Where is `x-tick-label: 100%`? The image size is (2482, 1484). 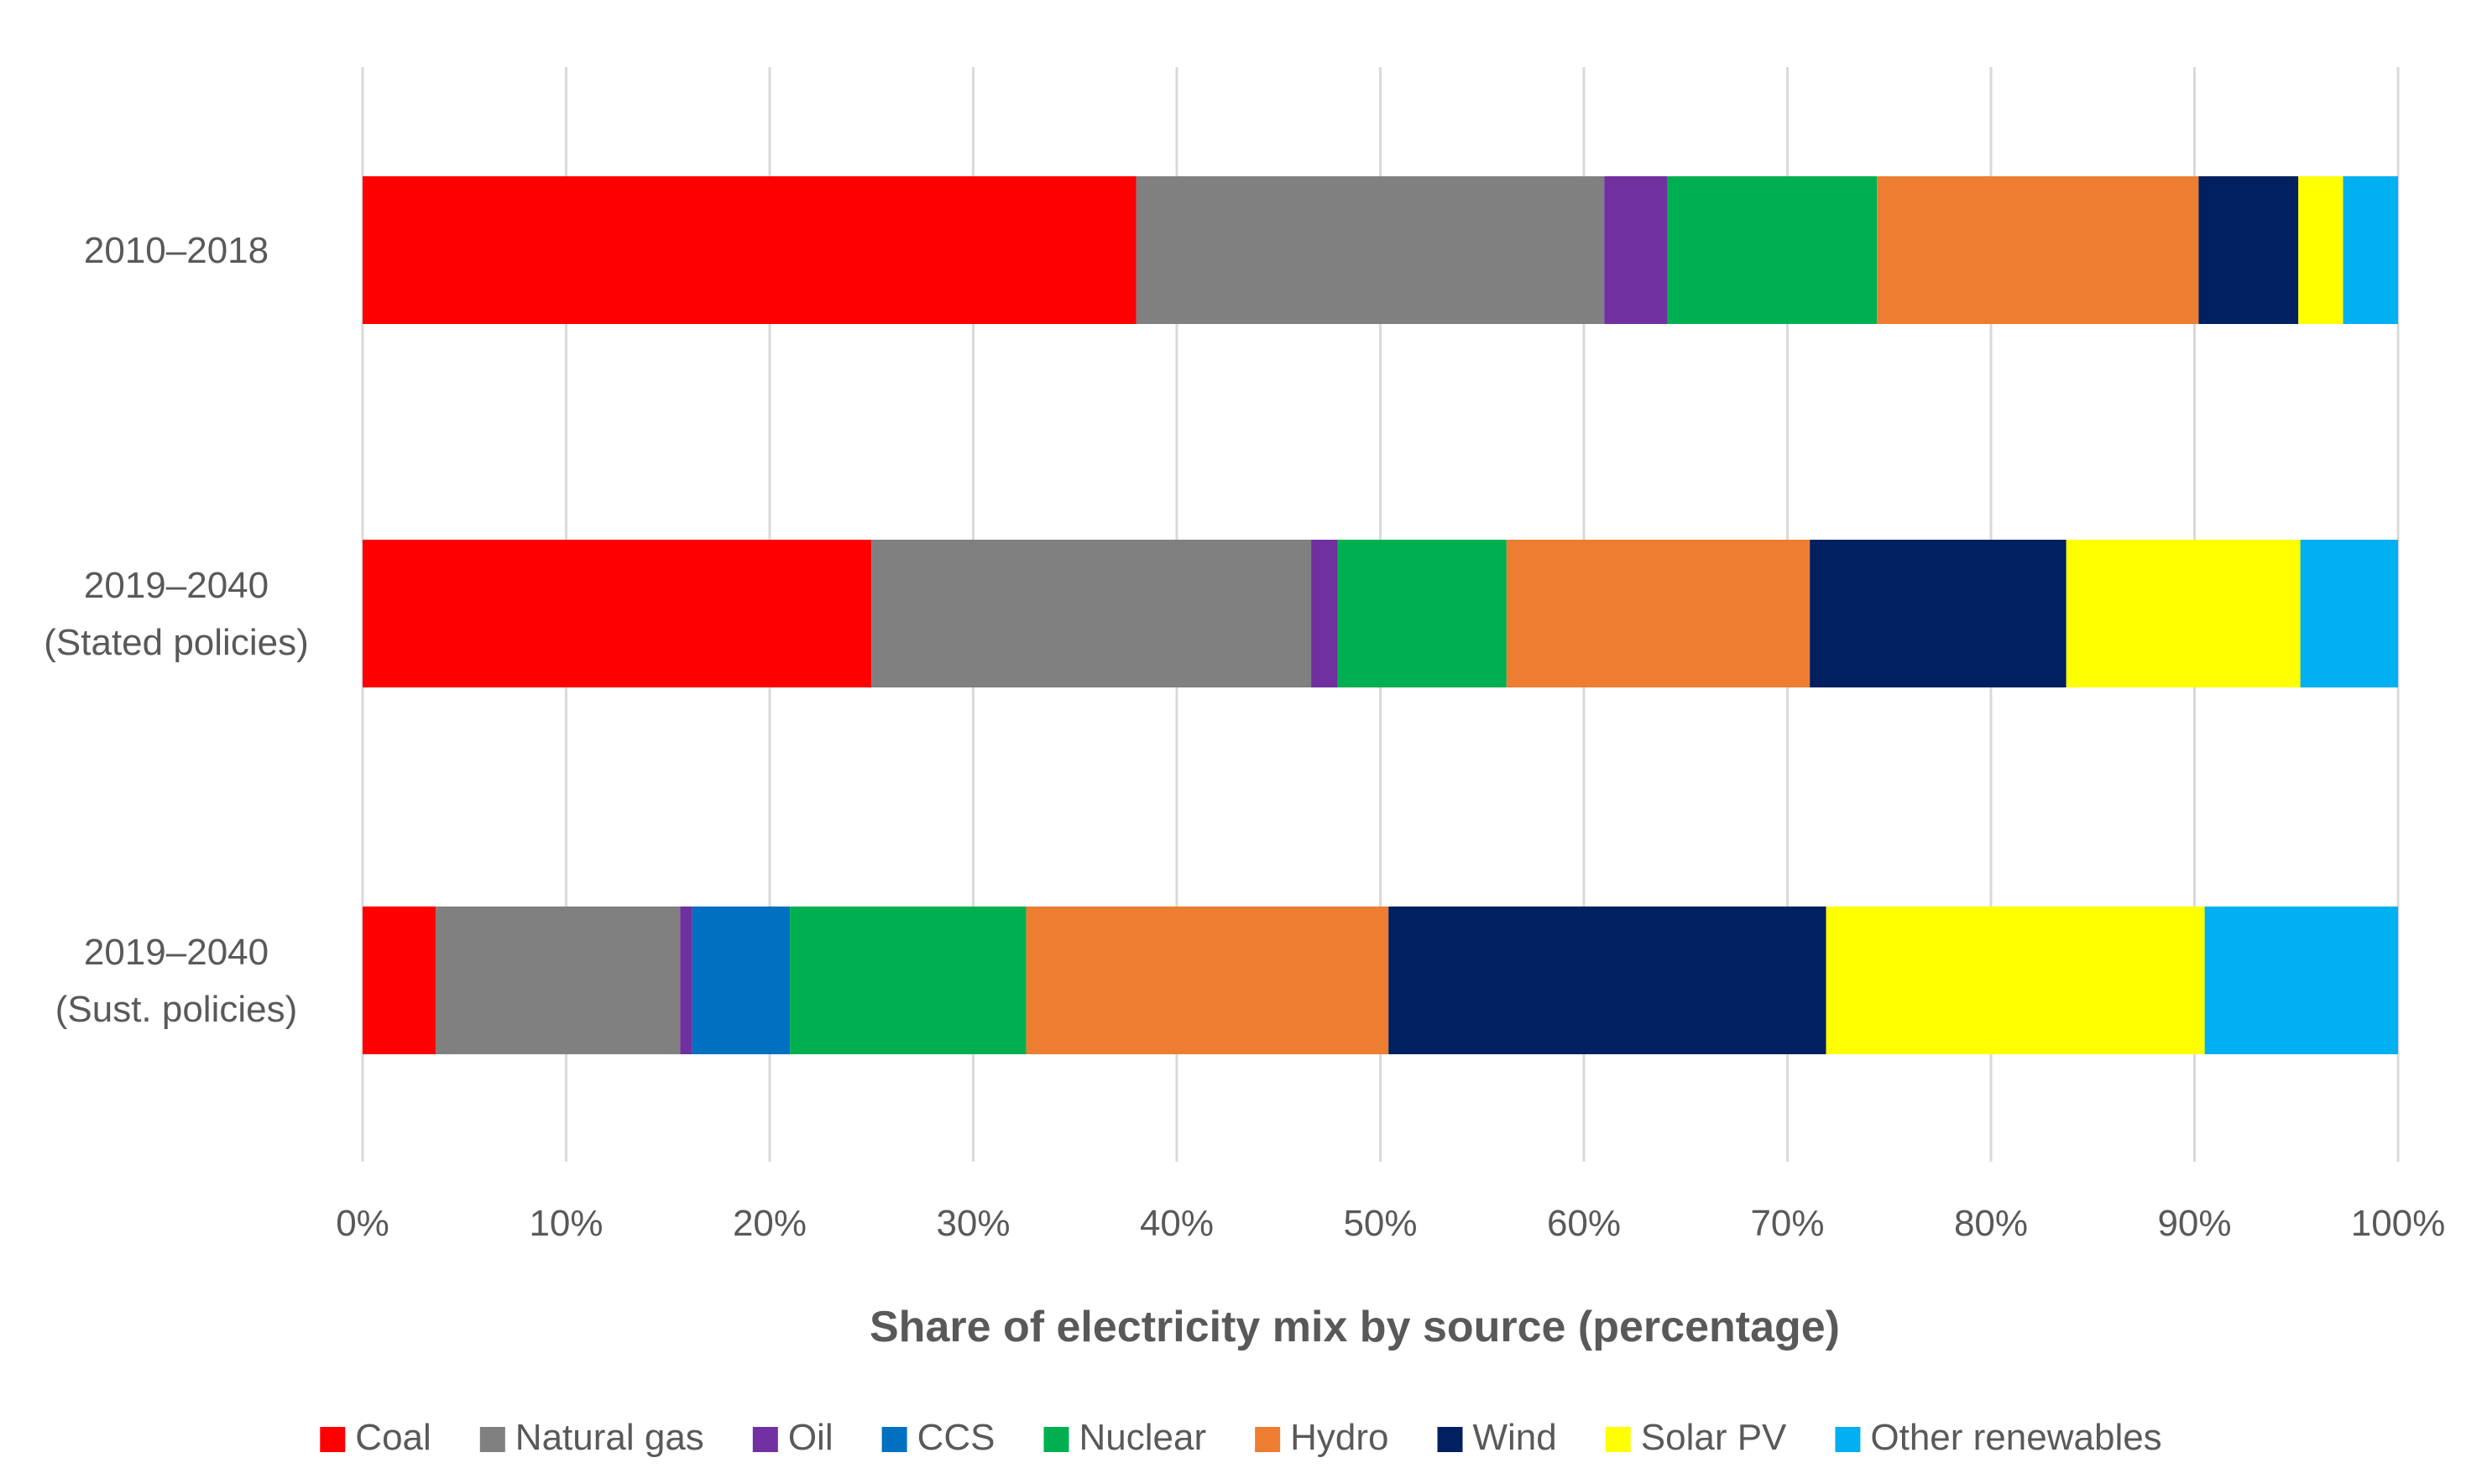 x-tick-label: 100% is located at coordinates (2399, 1223).